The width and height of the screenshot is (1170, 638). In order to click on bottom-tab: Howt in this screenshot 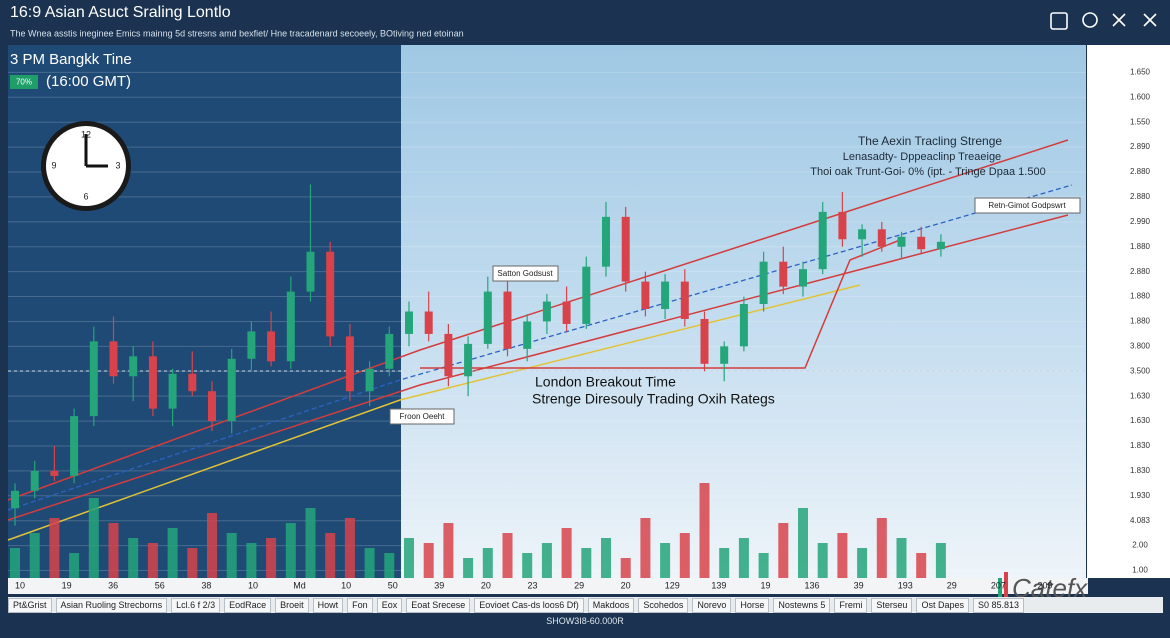, I will do `click(328, 605)`.